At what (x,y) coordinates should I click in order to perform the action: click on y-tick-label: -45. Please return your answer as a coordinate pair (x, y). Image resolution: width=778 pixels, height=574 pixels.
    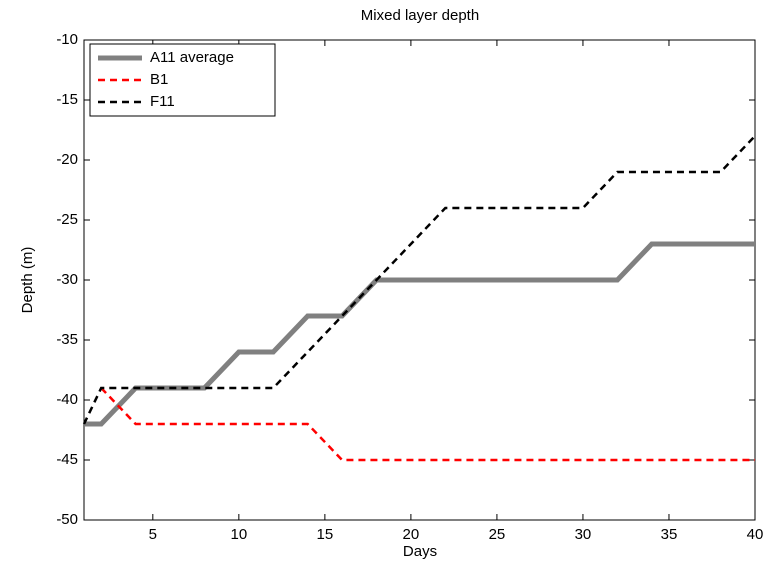
    Looking at the image, I should click on (67, 459).